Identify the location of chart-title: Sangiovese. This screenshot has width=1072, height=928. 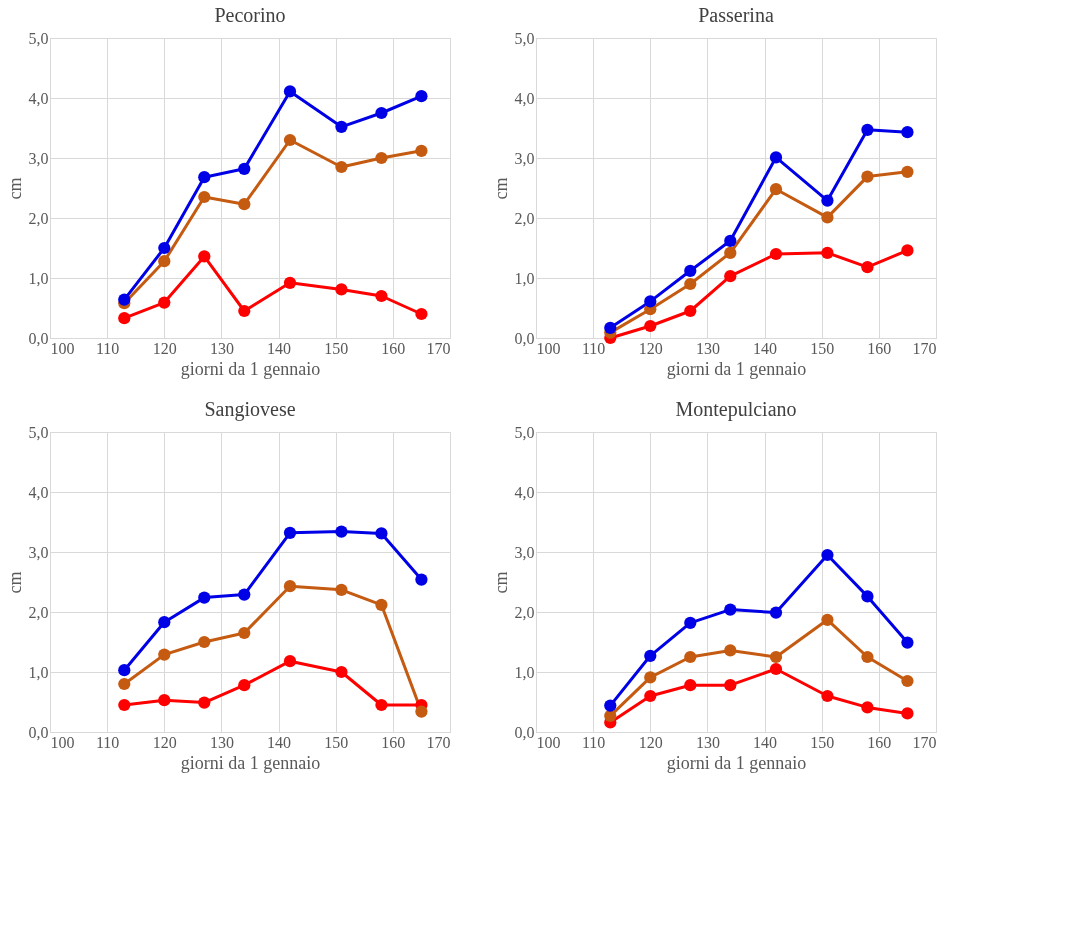
(250, 409).